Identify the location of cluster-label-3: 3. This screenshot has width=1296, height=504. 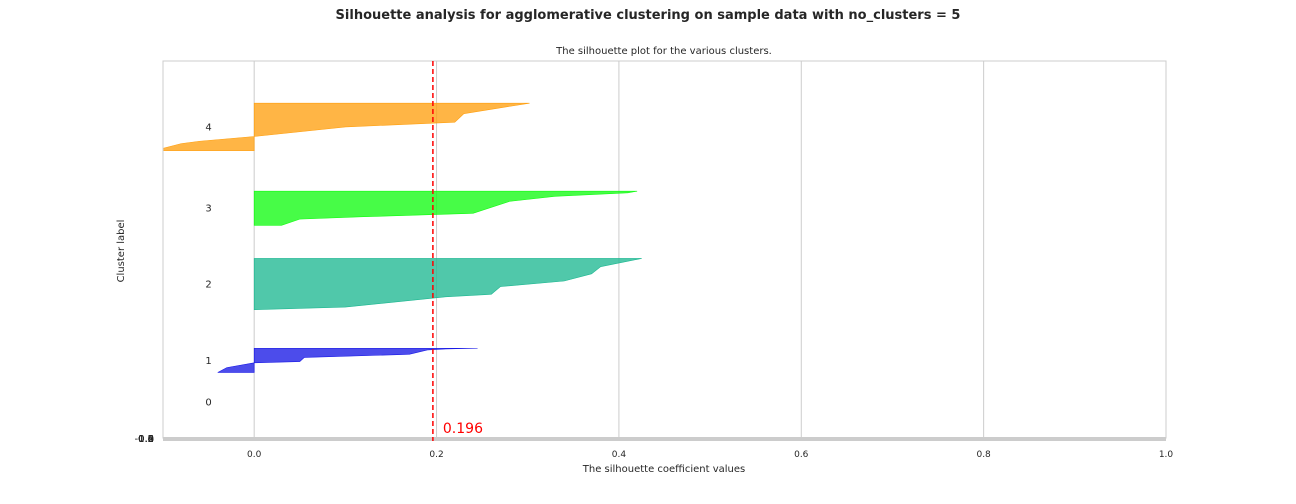
(208, 209).